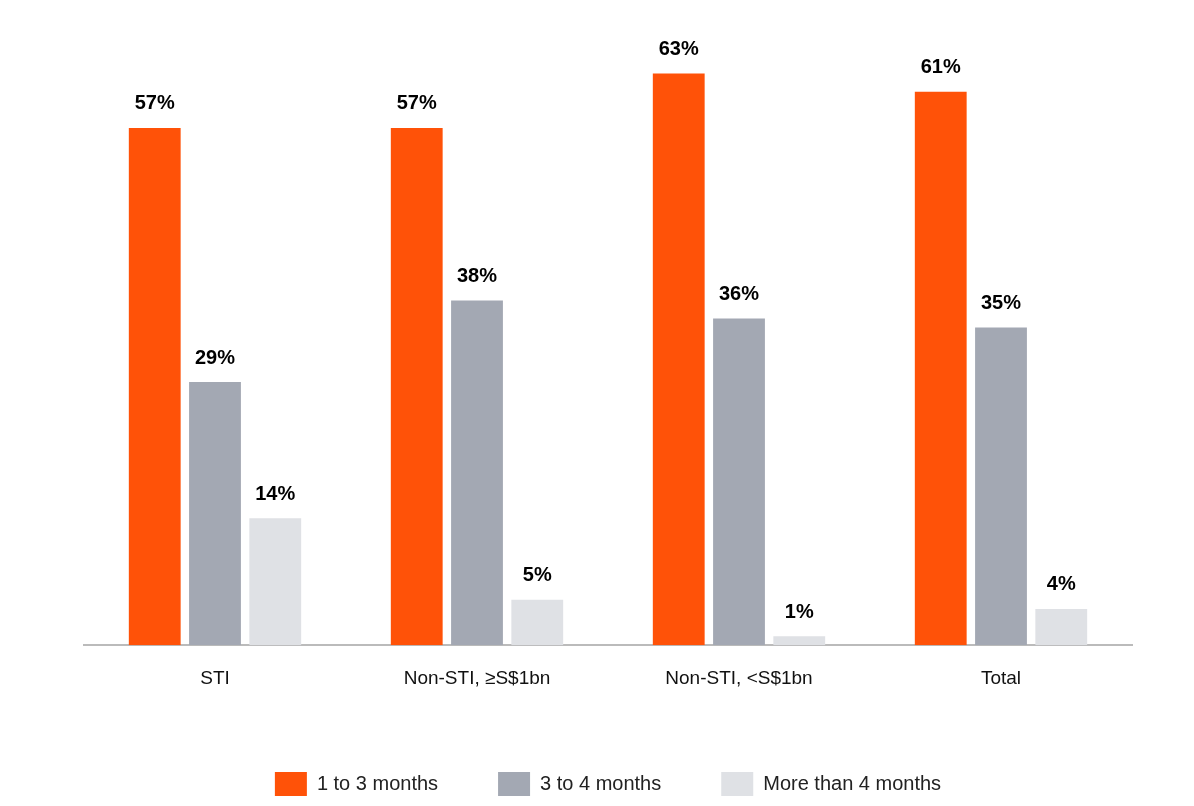  What do you see at coordinates (537, 574) in the screenshot?
I see `data-label: 5%` at bounding box center [537, 574].